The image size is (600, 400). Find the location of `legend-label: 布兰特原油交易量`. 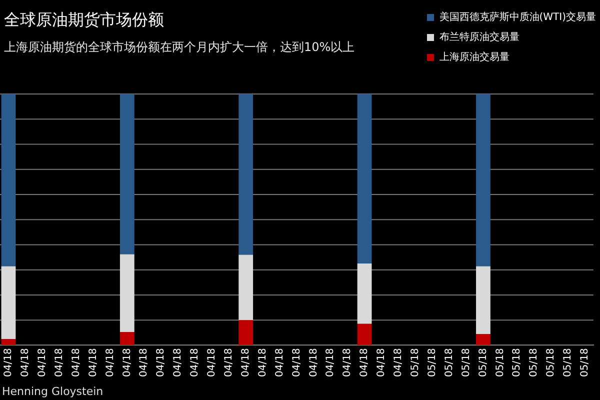

legend-label: 布兰特原油交易量 is located at coordinates (479, 37).